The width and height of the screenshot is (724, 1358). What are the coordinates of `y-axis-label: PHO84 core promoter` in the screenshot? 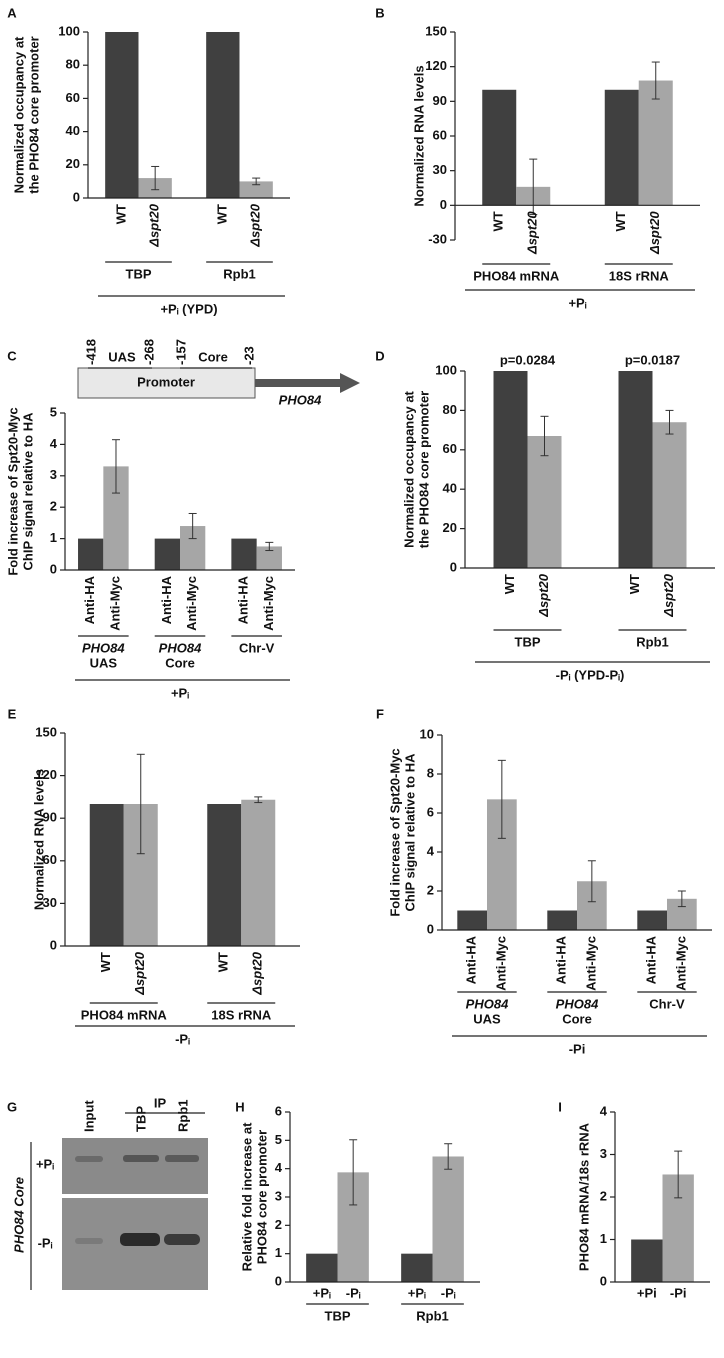 It's located at (261, 1197).